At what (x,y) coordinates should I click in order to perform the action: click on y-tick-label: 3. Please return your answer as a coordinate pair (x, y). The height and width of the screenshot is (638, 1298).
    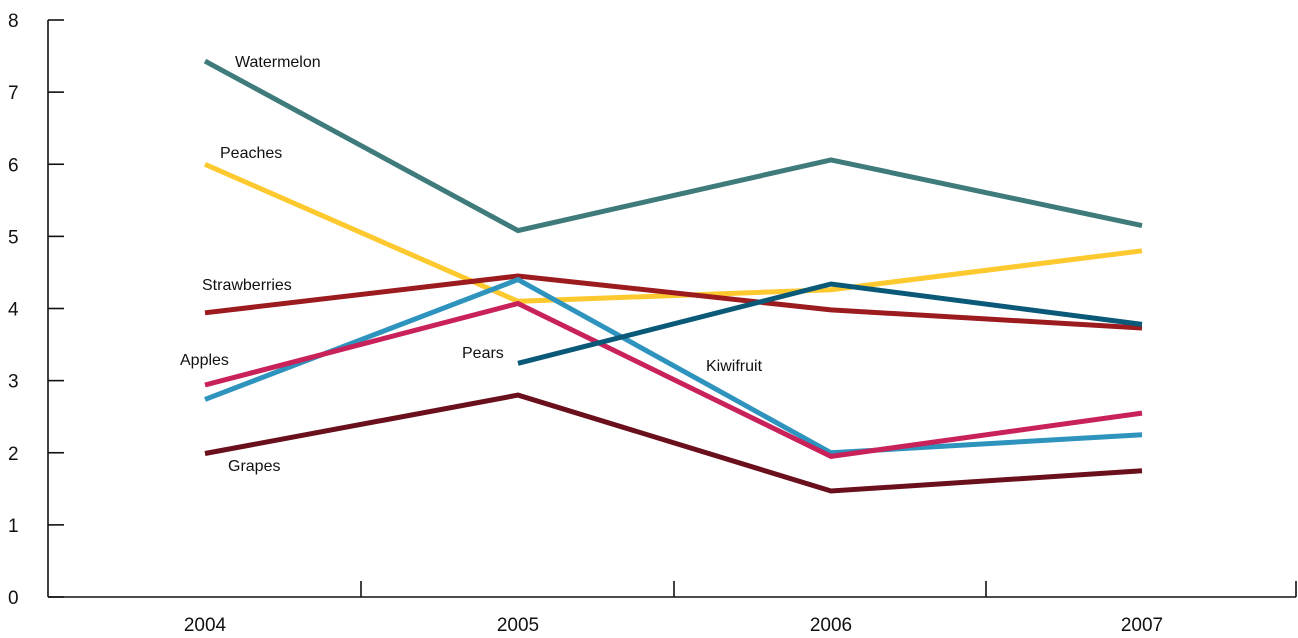
    Looking at the image, I should click on (13, 382).